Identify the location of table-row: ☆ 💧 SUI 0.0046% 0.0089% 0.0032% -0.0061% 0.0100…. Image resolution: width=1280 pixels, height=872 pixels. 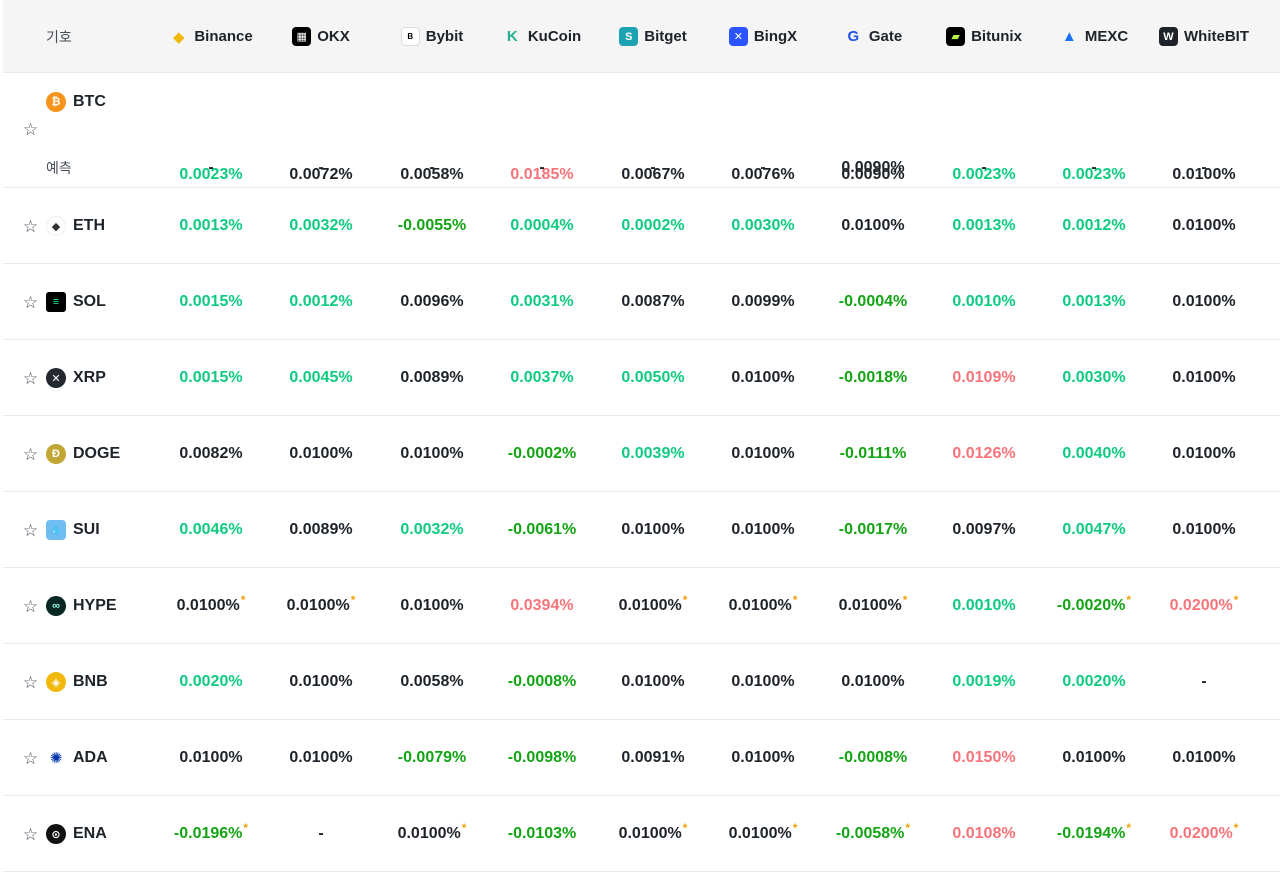
(641, 530).